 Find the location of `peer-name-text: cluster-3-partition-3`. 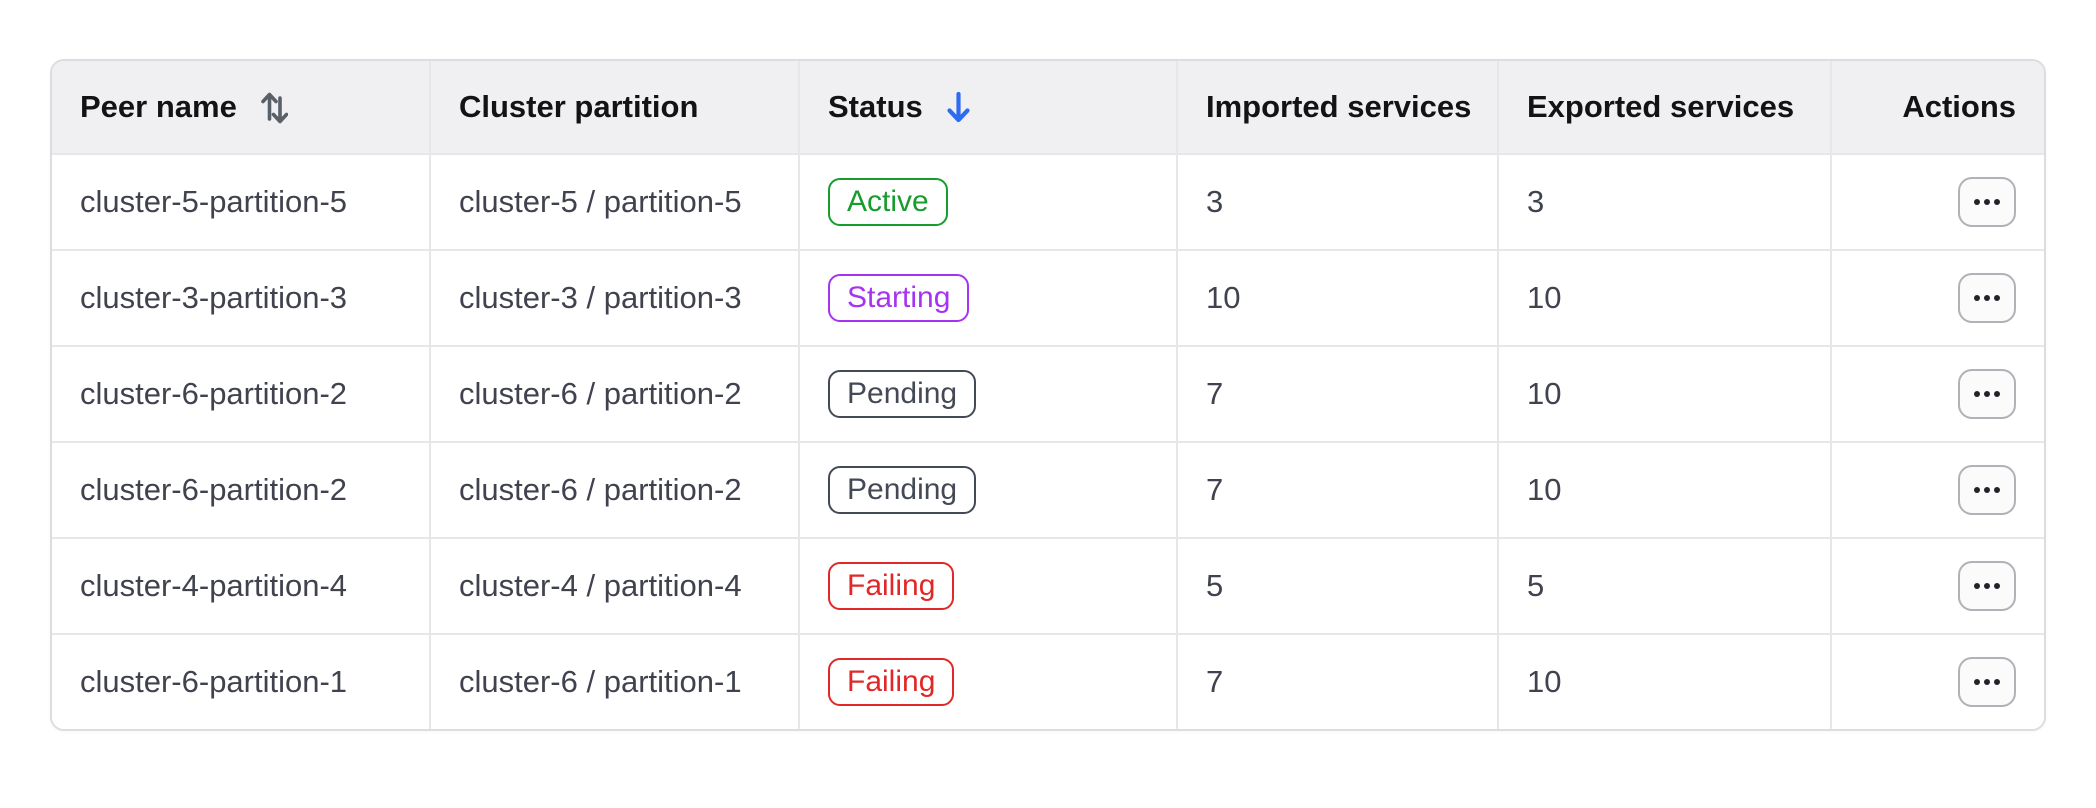

peer-name-text: cluster-3-partition-3 is located at coordinates (214, 297).